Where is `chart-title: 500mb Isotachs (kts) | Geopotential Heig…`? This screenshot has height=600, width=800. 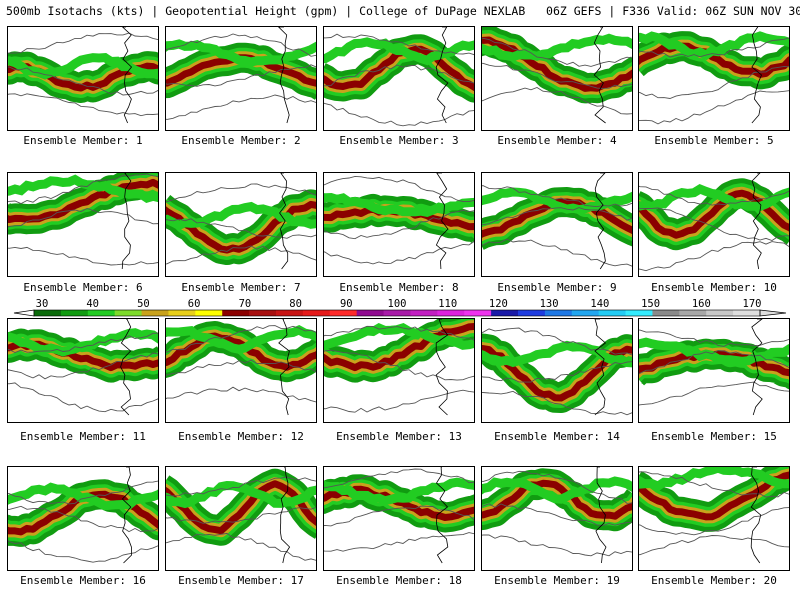
chart-title: 500mb Isotachs (kts) | Geopotential Heig… is located at coordinates (403, 11).